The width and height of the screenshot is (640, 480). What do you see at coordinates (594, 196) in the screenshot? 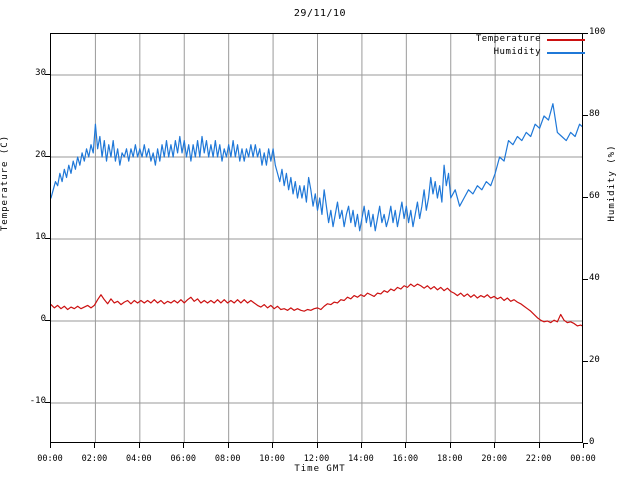
I see `y-tick-right: 60` at bounding box center [594, 196].